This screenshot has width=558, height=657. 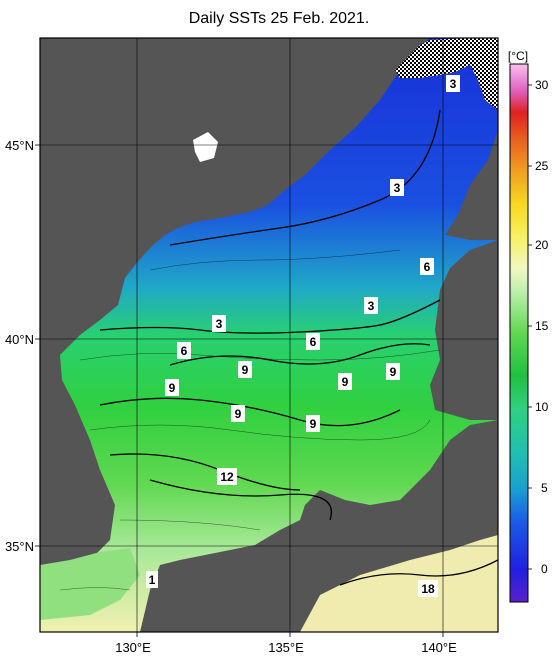 What do you see at coordinates (90, 584) in the screenshot?
I see `strait-sea` at bounding box center [90, 584].